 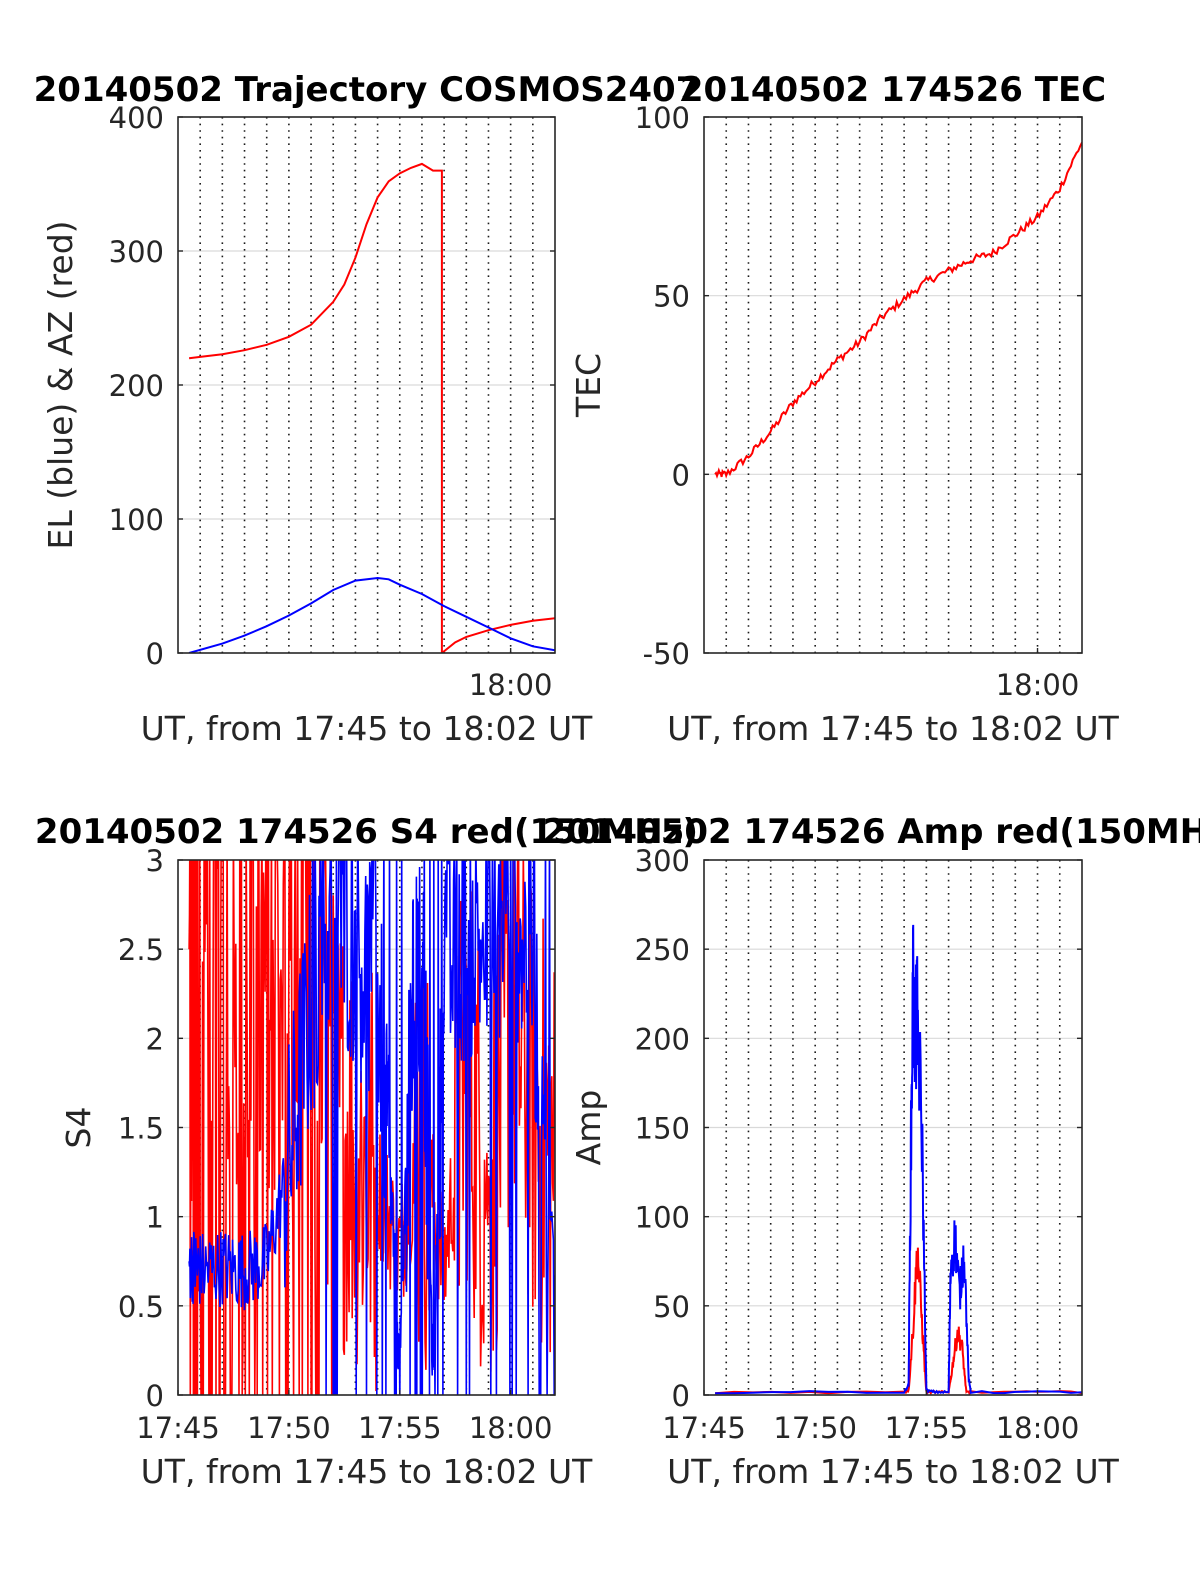 What do you see at coordinates (136, 118) in the screenshot?
I see `y-tick-label: 400` at bounding box center [136, 118].